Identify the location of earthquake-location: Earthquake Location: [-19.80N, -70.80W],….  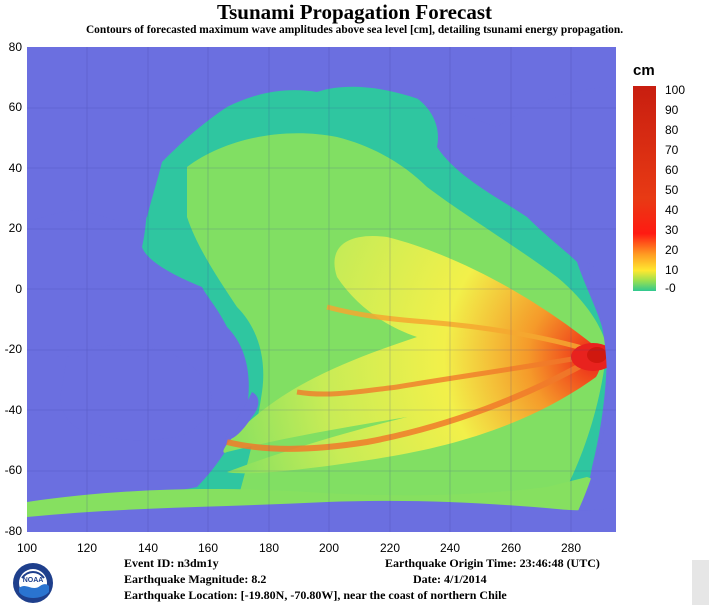
(315, 595).